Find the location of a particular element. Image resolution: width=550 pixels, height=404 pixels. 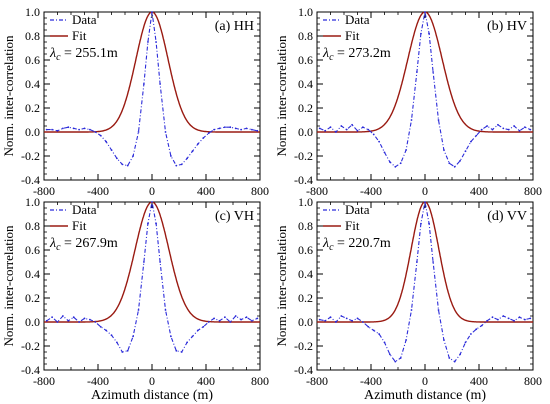

y-tick-label: -0.4 is located at coordinates (30, 180).